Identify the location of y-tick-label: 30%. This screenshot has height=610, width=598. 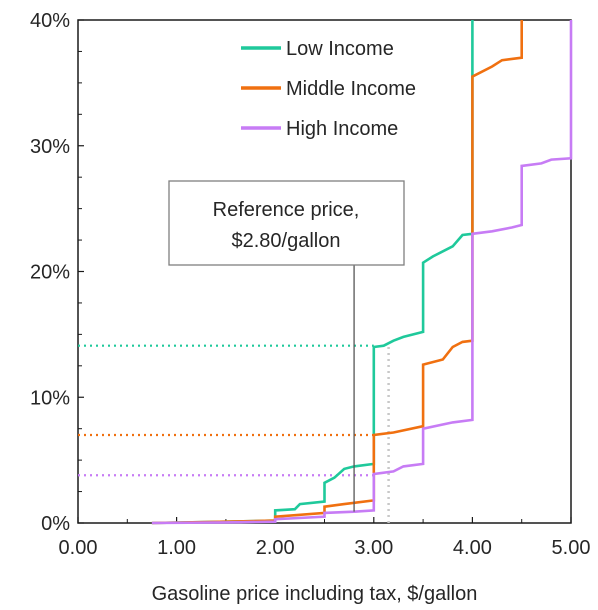
(50, 147).